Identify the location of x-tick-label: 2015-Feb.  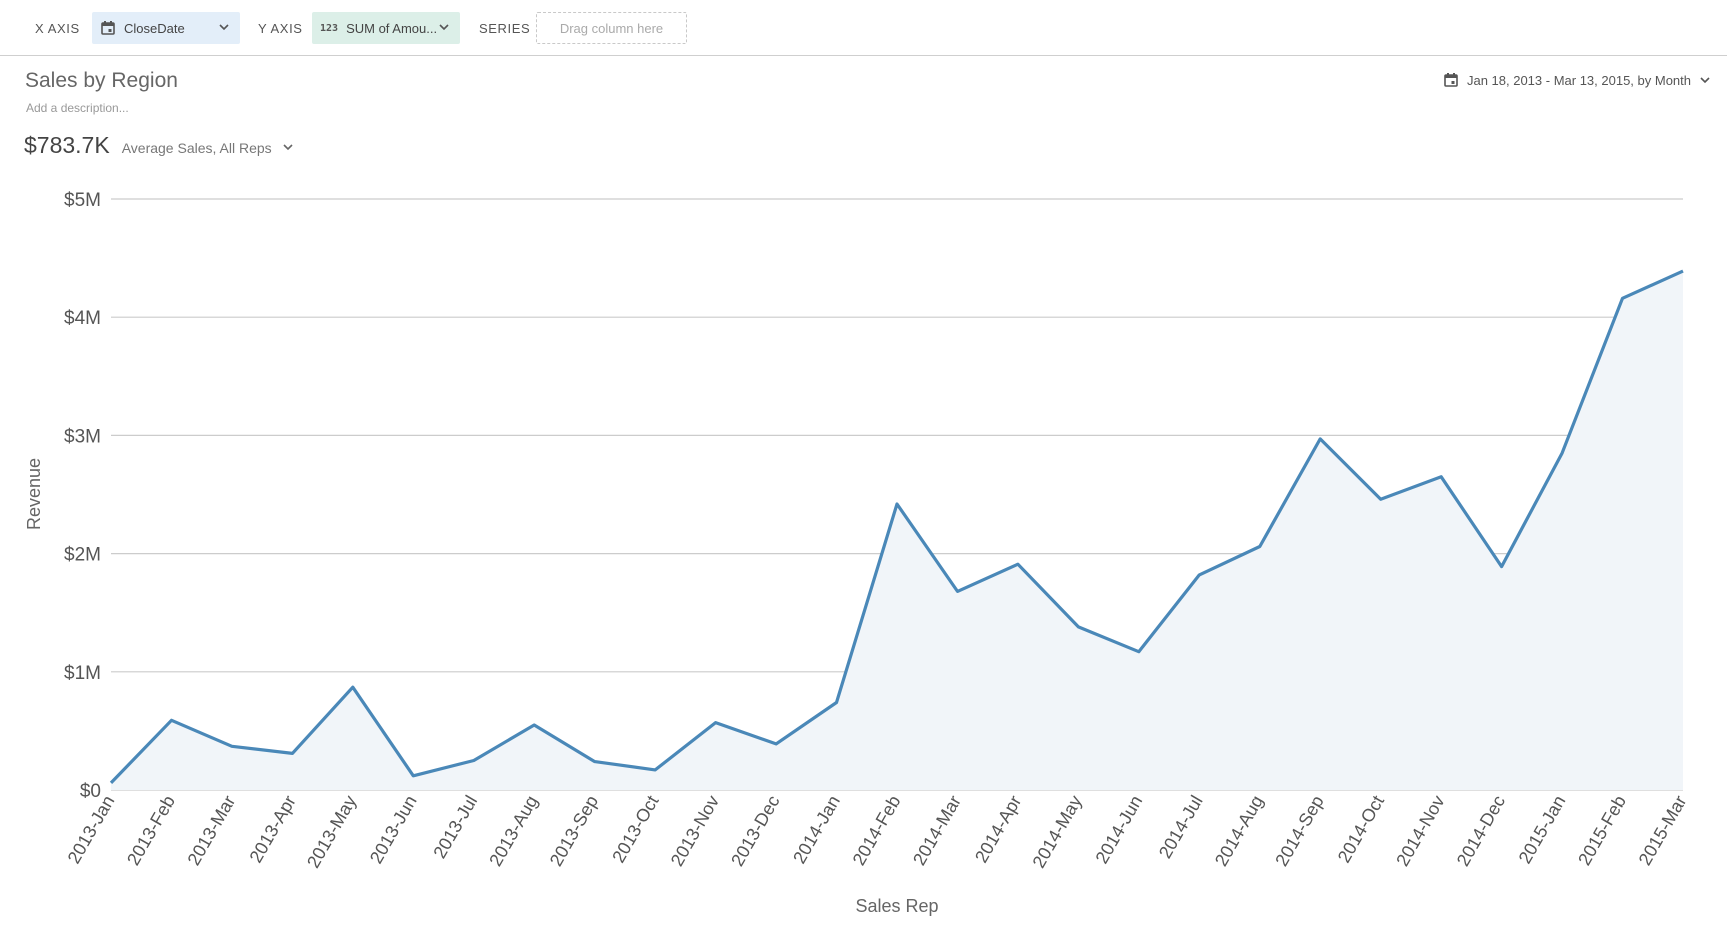
(1602, 830).